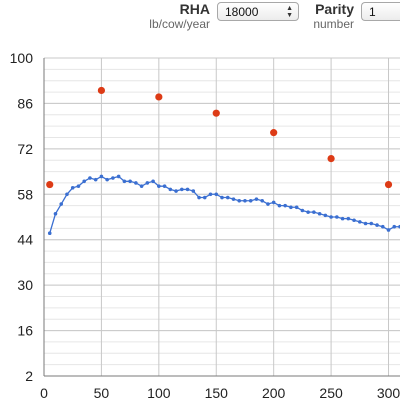  What do you see at coordinates (25, 103) in the screenshot?
I see `y-tick-label: 86` at bounding box center [25, 103].